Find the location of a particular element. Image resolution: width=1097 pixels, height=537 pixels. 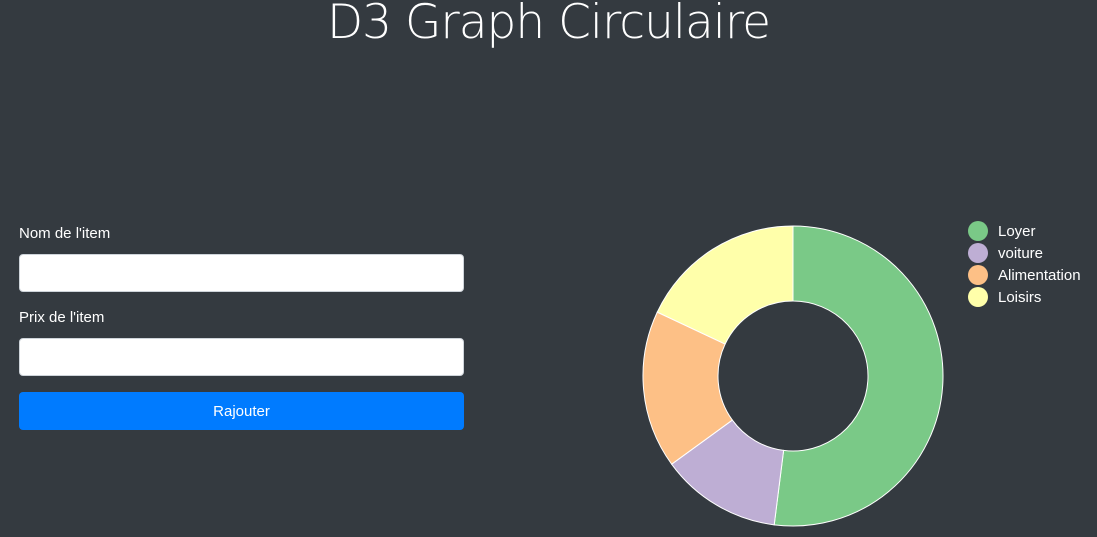

donut-slice-loyer is located at coordinates (858, 376).